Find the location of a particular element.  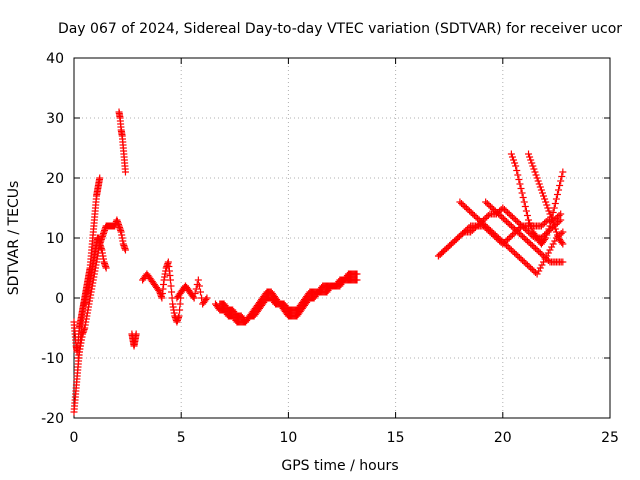

x-tick-label: 5 is located at coordinates (181, 438).